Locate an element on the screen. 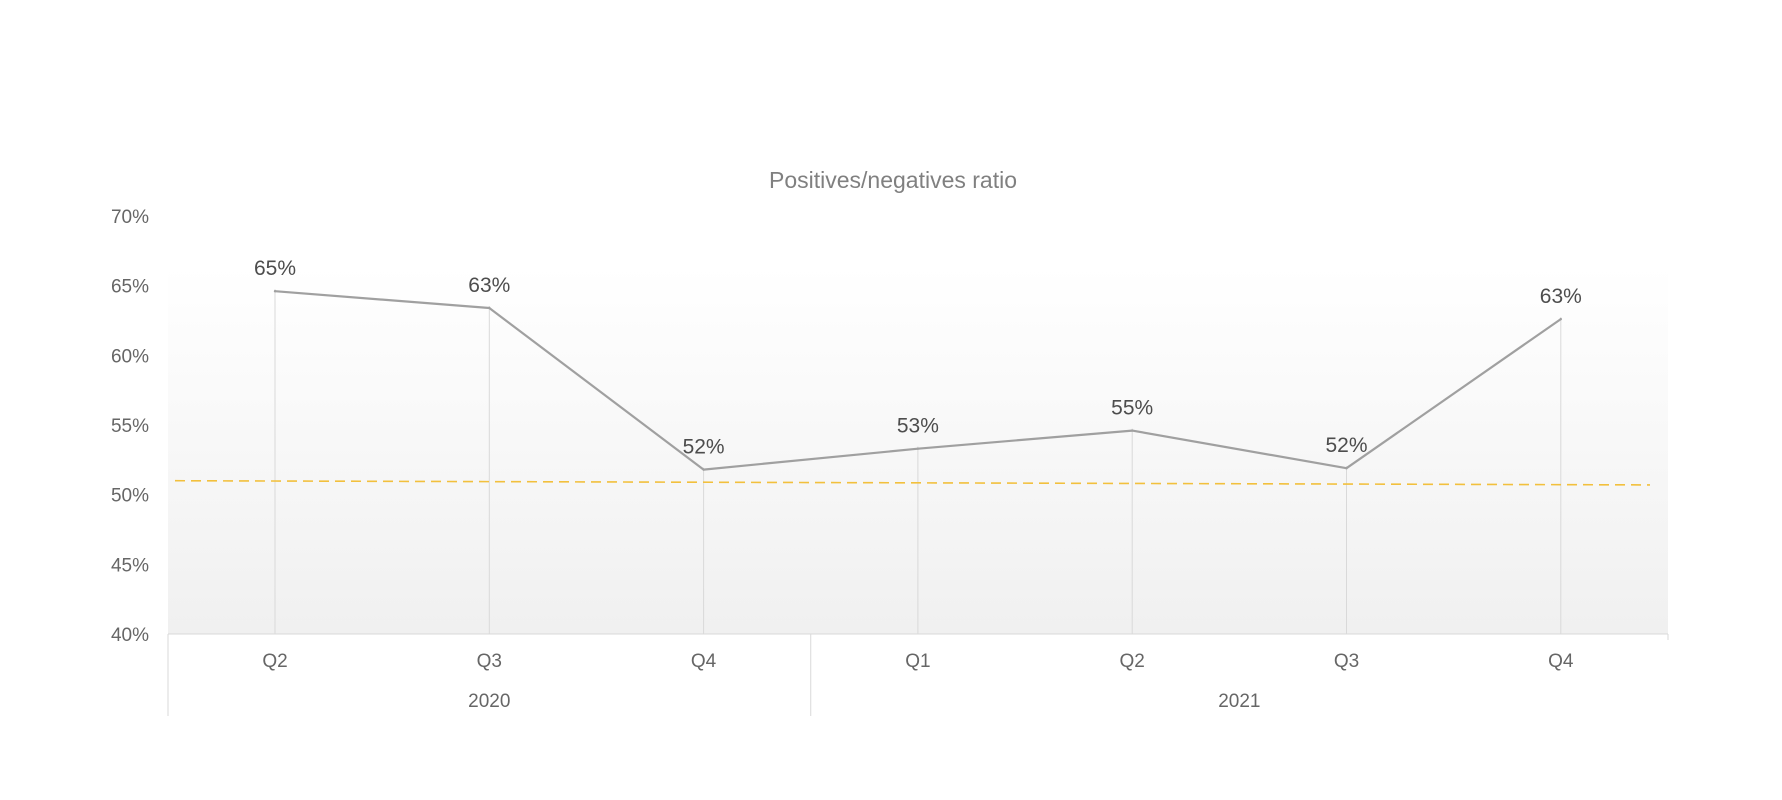 Image resolution: width=1782 pixels, height=800 pixels. y-tick-label: 40% is located at coordinates (130, 635).